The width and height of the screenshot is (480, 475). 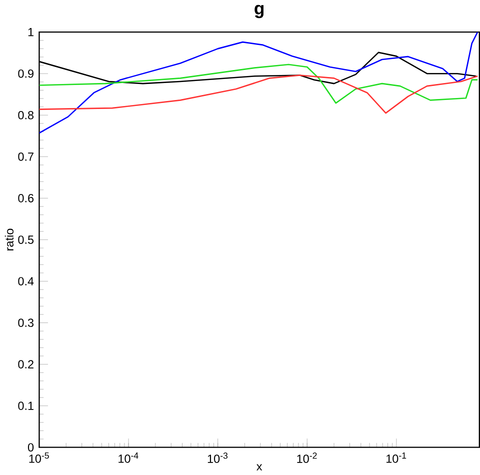 What do you see at coordinates (26, 198) in the screenshot?
I see `y-tick-label: 0.6` at bounding box center [26, 198].